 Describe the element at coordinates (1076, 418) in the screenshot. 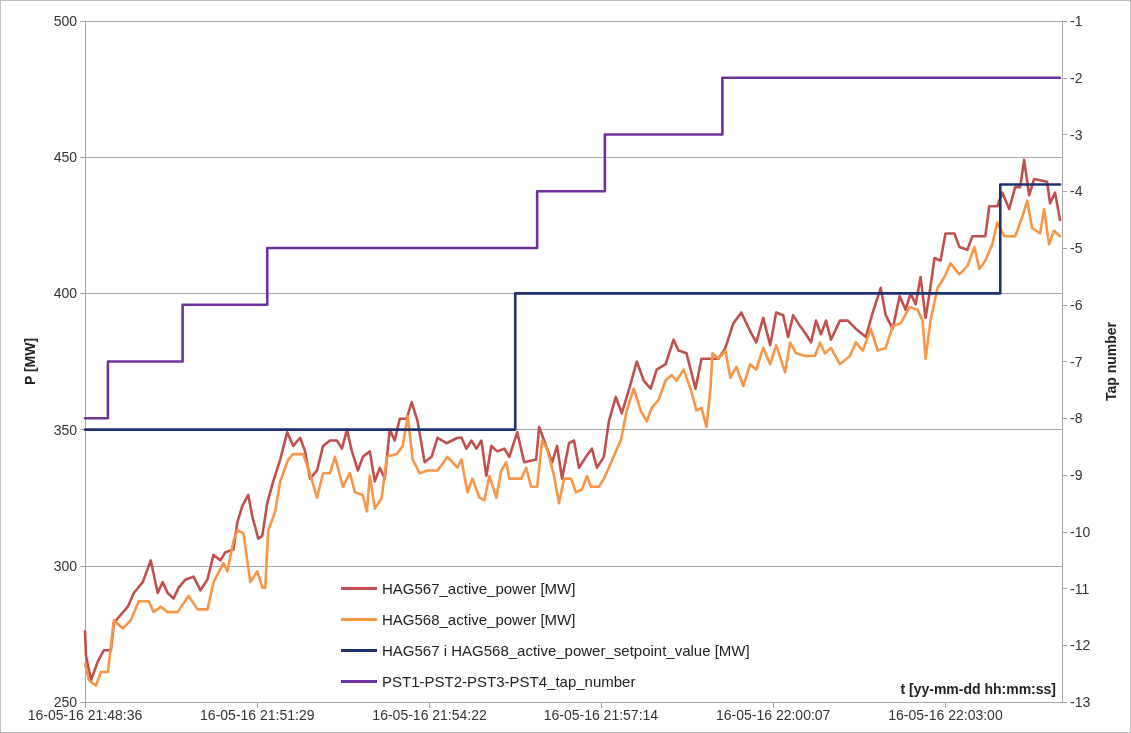

I see `y2-tick-label: -8` at that location.